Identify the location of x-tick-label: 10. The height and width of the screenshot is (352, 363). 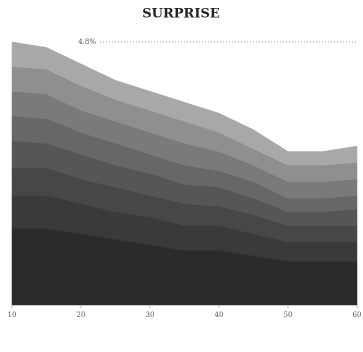
(12, 315).